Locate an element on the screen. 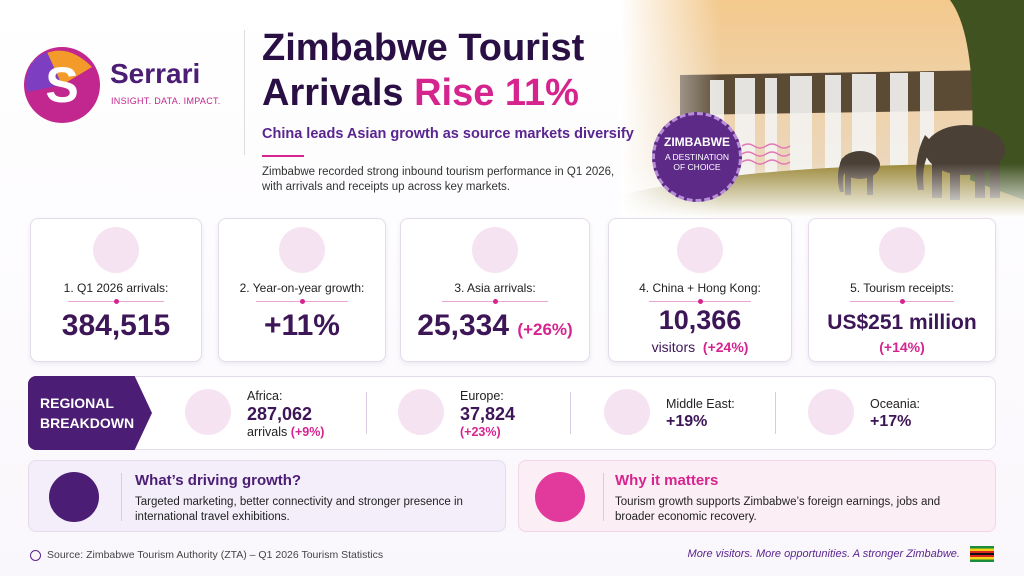 The image size is (1024, 576). card-value: 384,515 is located at coordinates (116, 325).